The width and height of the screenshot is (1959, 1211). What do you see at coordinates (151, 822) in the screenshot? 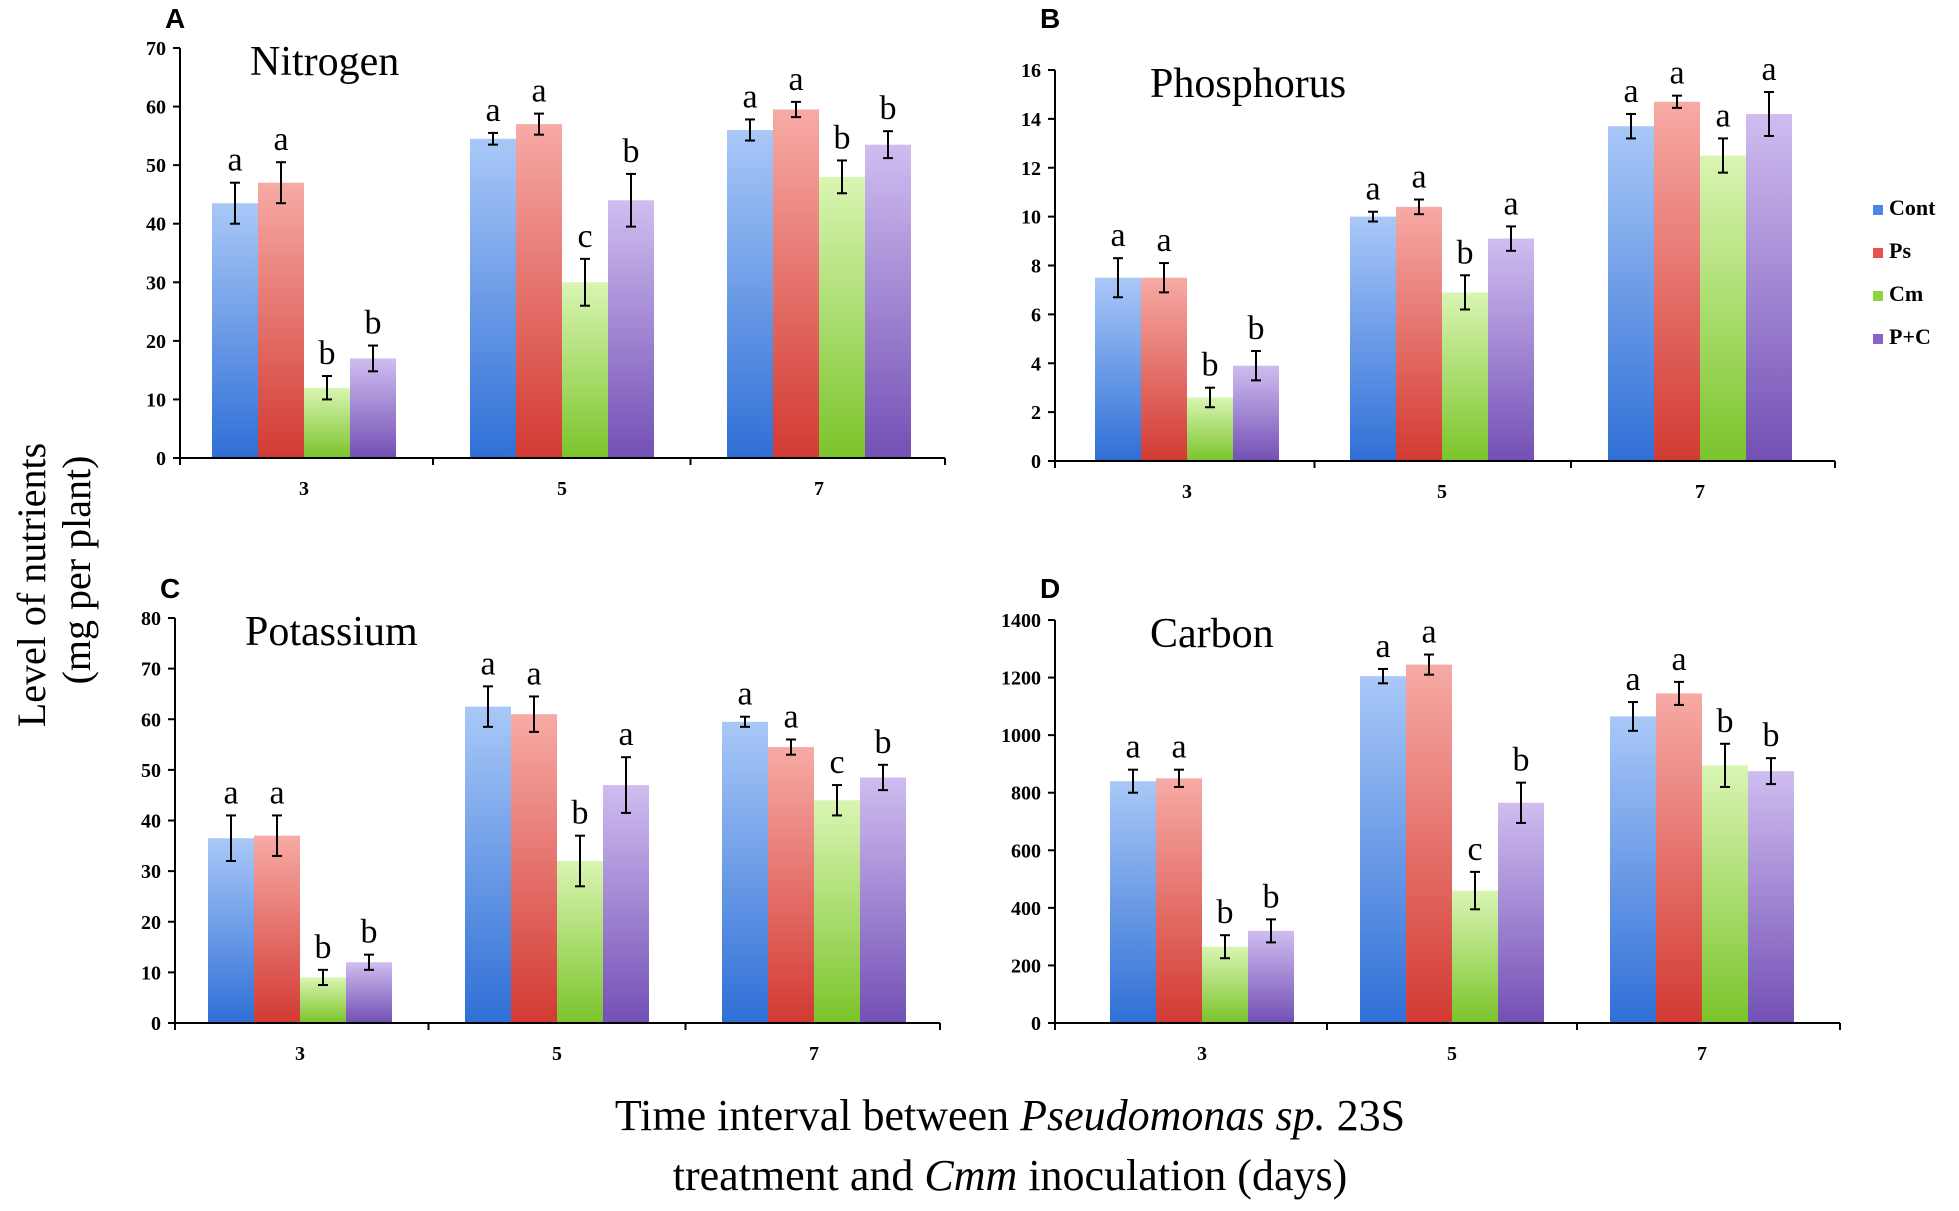
I see `y-tick-label: 40` at bounding box center [151, 822].